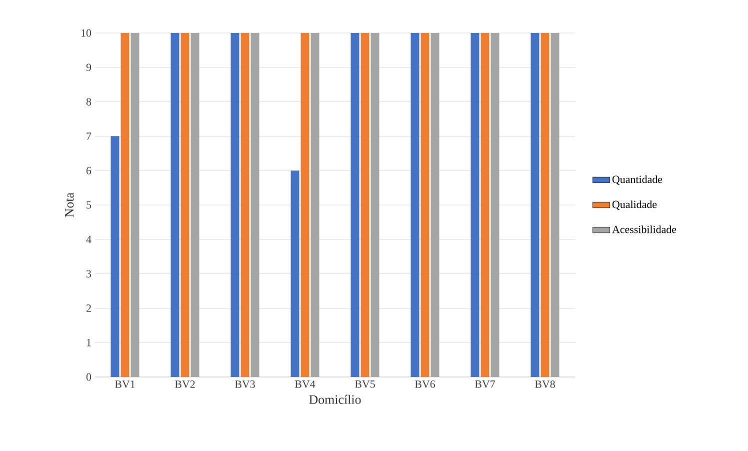 The image size is (748, 451). Describe the element at coordinates (88, 342) in the screenshot. I see `y-tick-label: 1` at that location.